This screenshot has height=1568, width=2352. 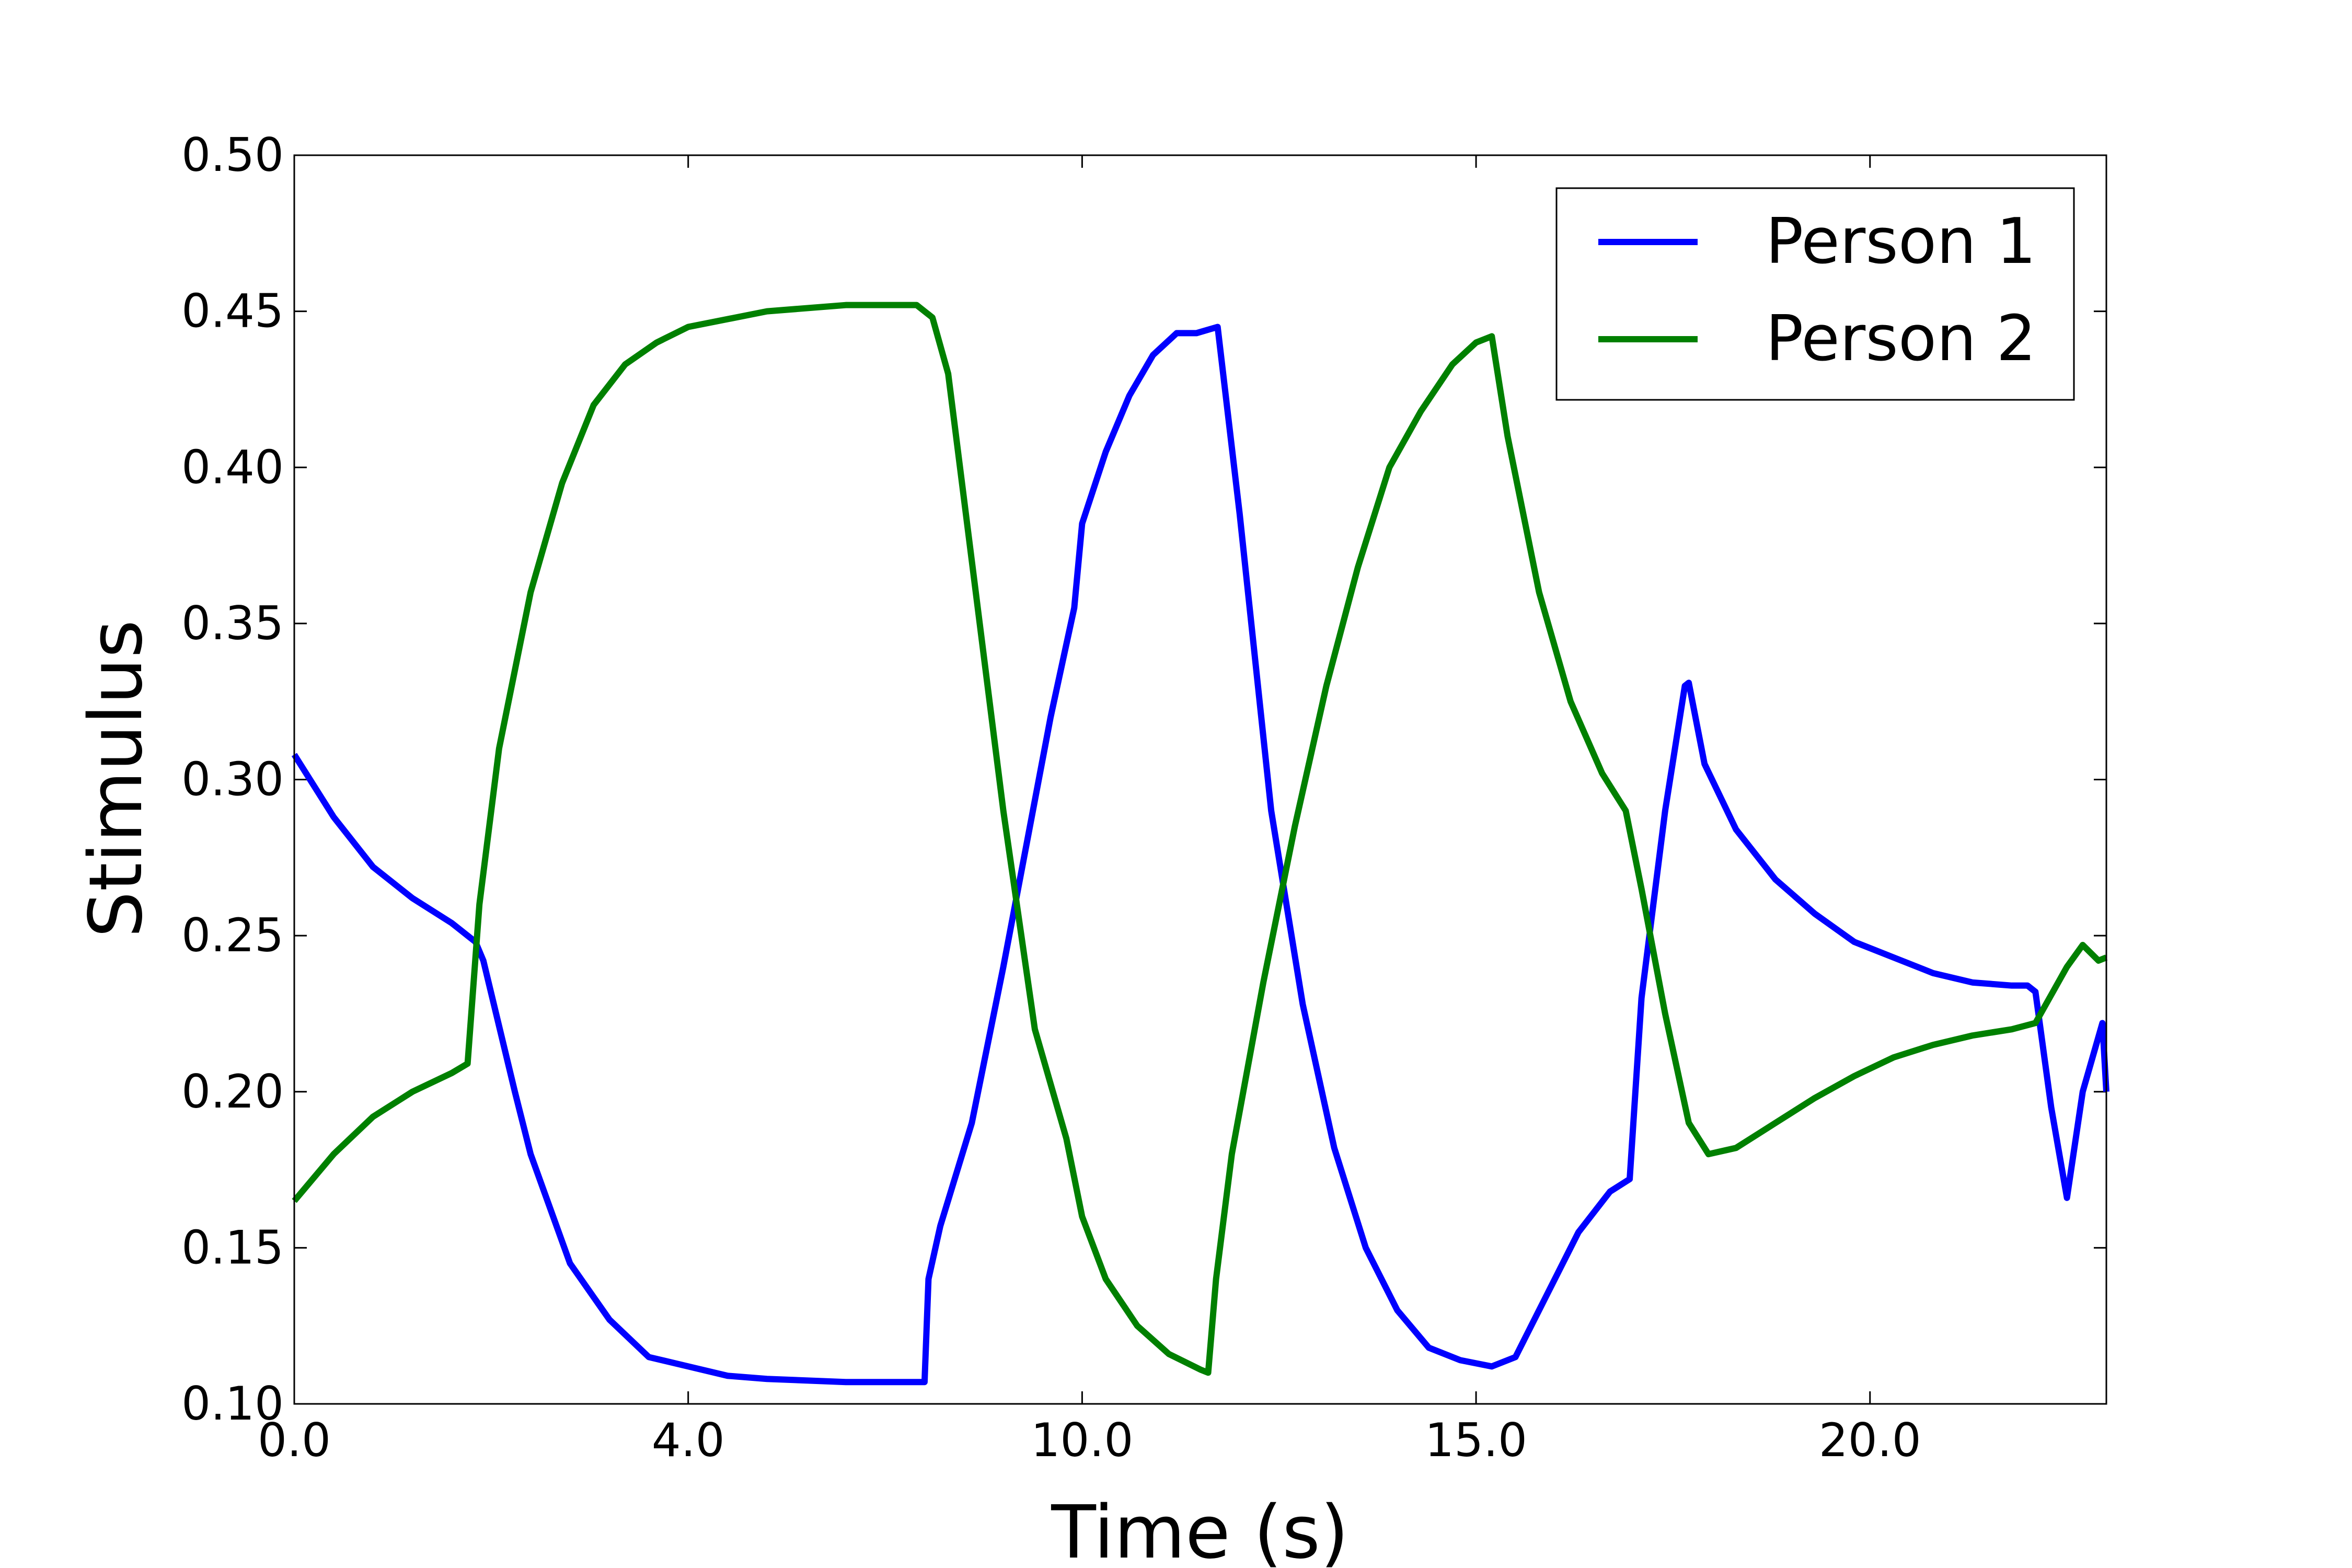 What do you see at coordinates (1476, 1440) in the screenshot?
I see `x-tick-label: 15.0` at bounding box center [1476, 1440].